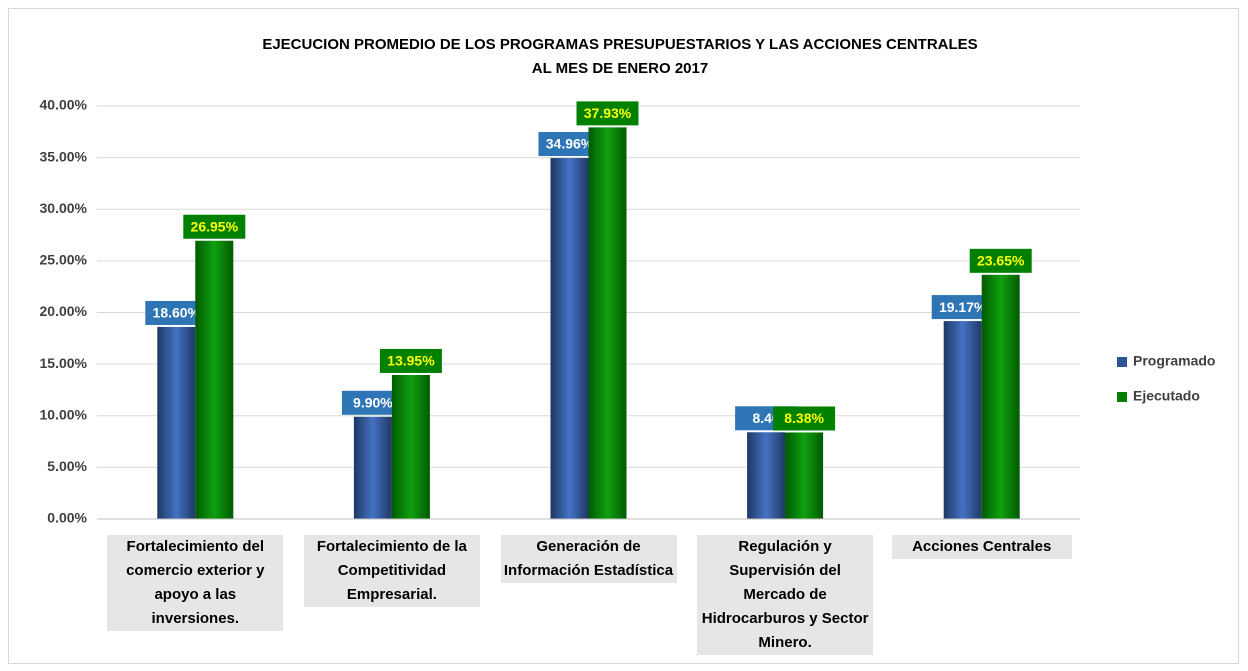  I want to click on x-tick-label: Generación de Información Estadística, so click(588, 559).